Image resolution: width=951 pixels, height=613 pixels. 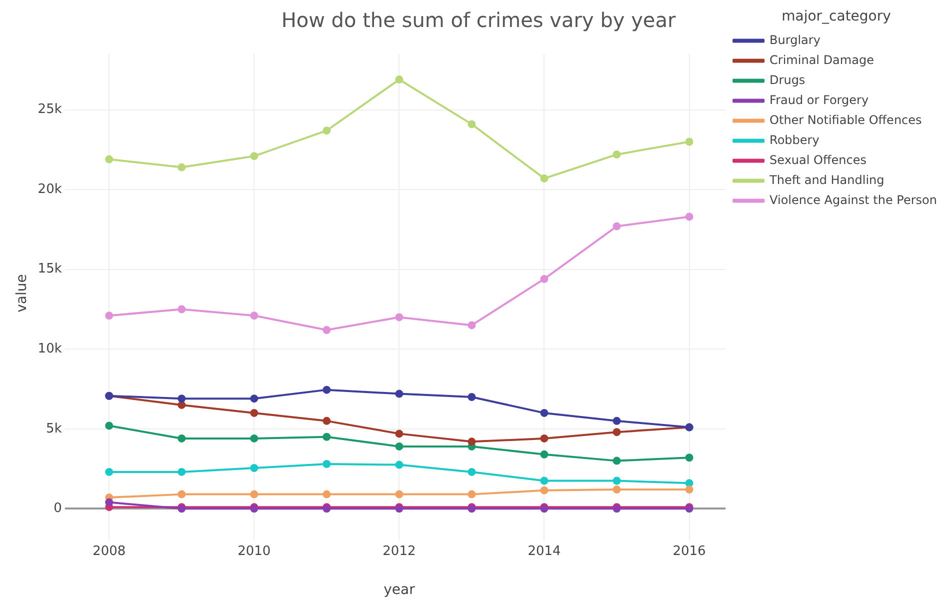 I want to click on legend-label: Sexual Offences, so click(x=818, y=159).